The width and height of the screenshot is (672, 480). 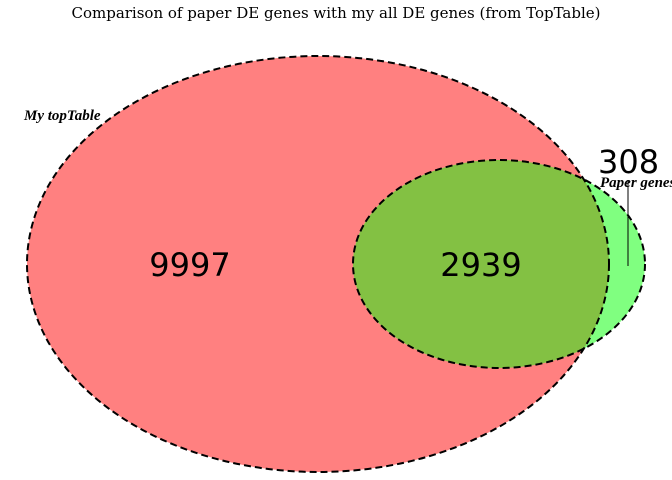 What do you see at coordinates (636, 183) in the screenshot?
I see `set-b-label: Paper genes` at bounding box center [636, 183].